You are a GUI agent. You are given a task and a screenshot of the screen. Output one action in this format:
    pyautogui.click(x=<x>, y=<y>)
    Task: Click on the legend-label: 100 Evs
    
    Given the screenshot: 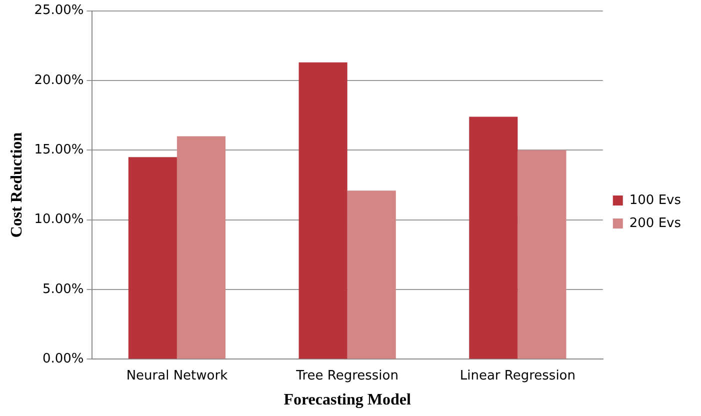 What is the action you would take?
    pyautogui.click(x=655, y=200)
    